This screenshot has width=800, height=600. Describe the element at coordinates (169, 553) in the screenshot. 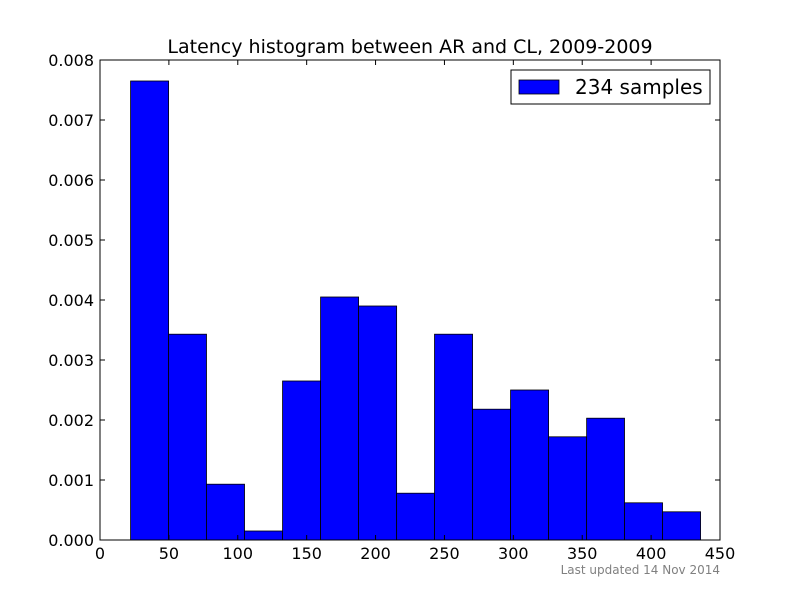

I see `x-tick-label: 50` at that location.